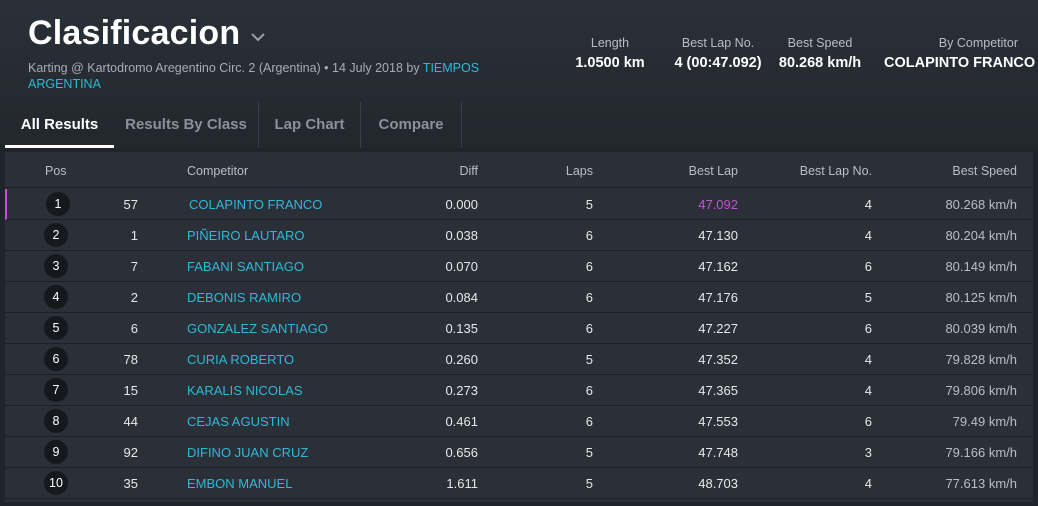 The height and width of the screenshot is (506, 1038). I want to click on organizer-link: TIEMPOS ARGENTINA, so click(254, 76).